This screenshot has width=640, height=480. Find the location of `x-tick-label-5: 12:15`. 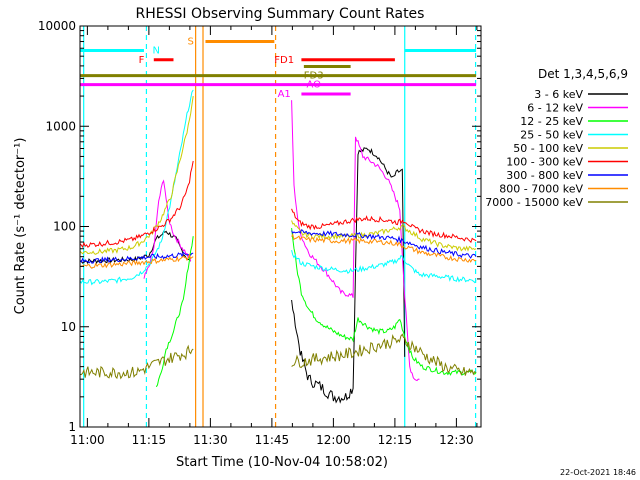

x-tick-label-5: 12:15 is located at coordinates (395, 440).